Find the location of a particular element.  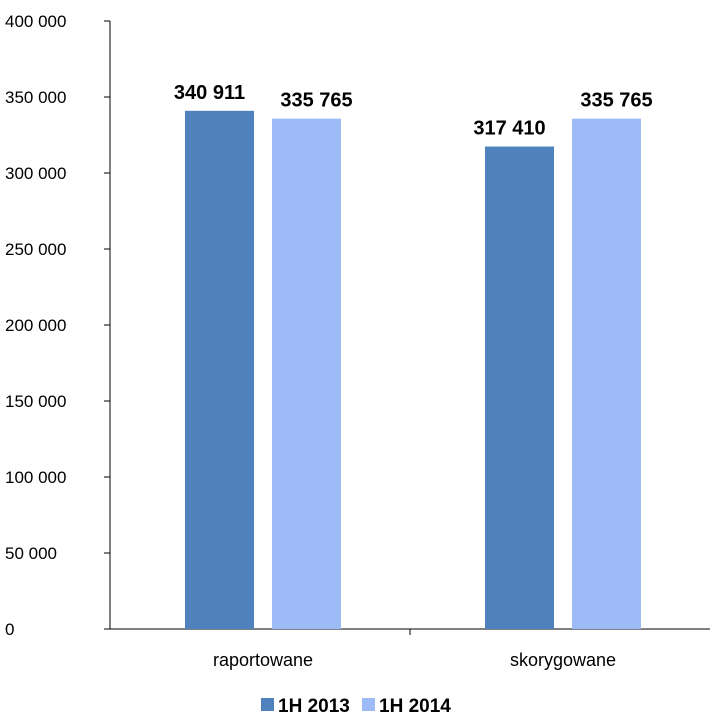

x-axis: raportowane skorygowane is located at coordinates (407, 649).